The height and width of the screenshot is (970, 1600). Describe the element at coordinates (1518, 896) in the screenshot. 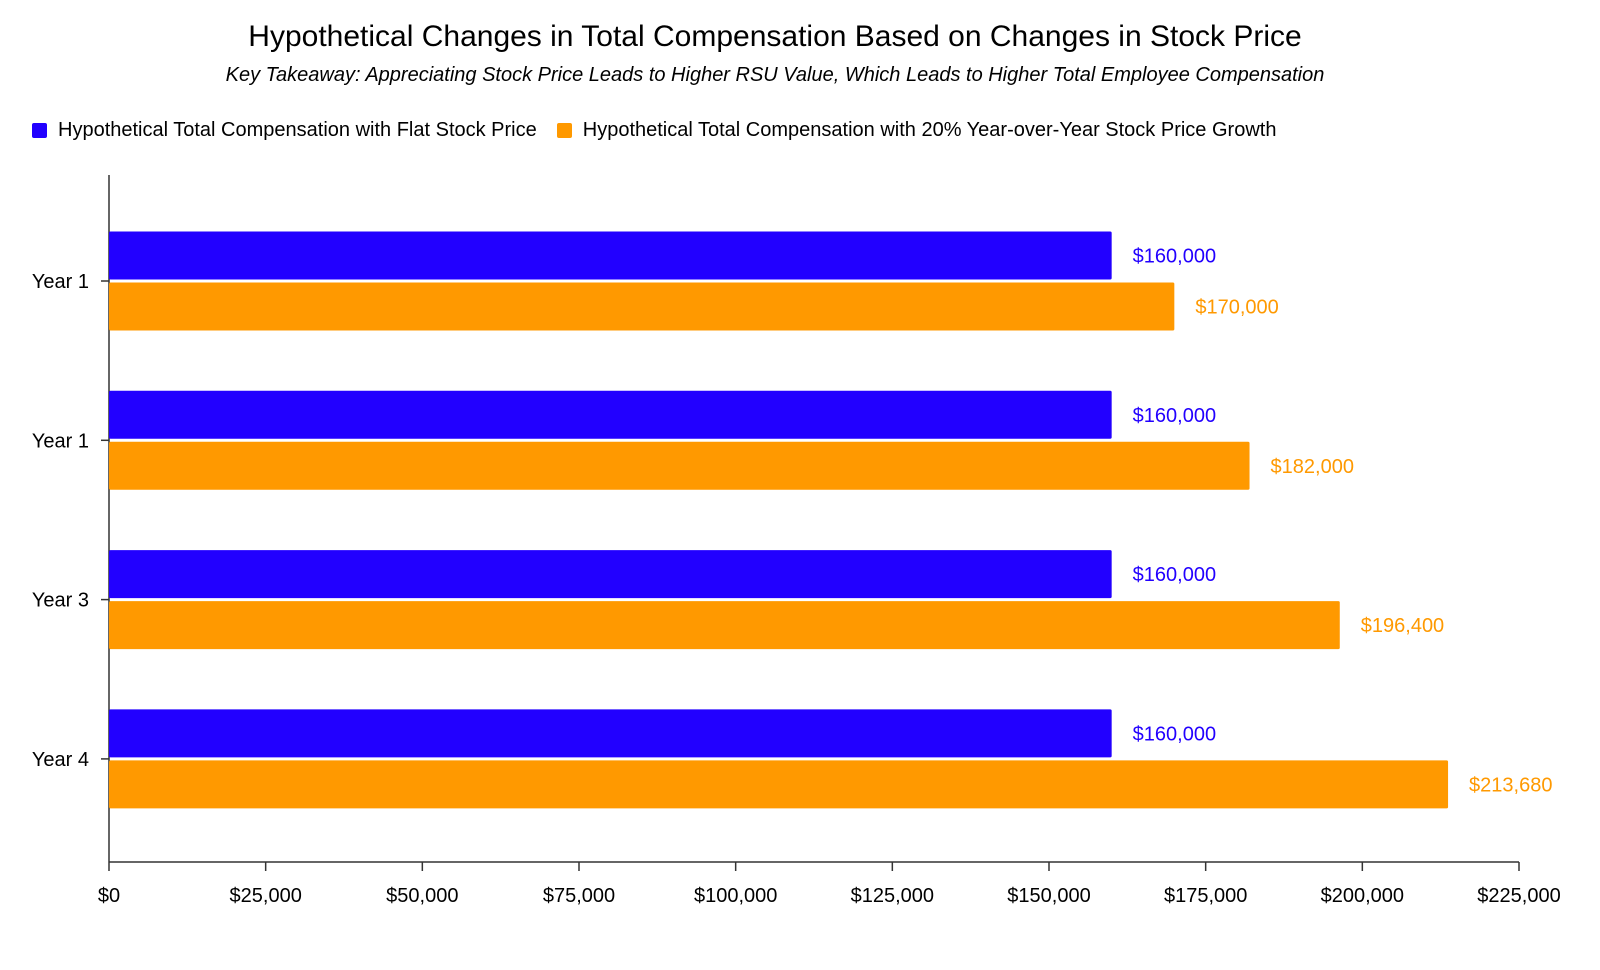

I see `x-tick-label: $225,000` at that location.